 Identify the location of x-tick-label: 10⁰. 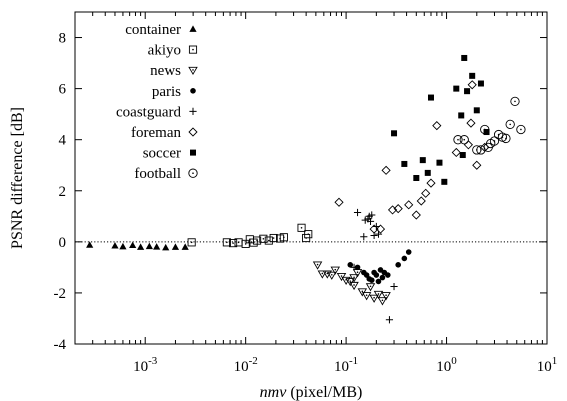
(446, 365).